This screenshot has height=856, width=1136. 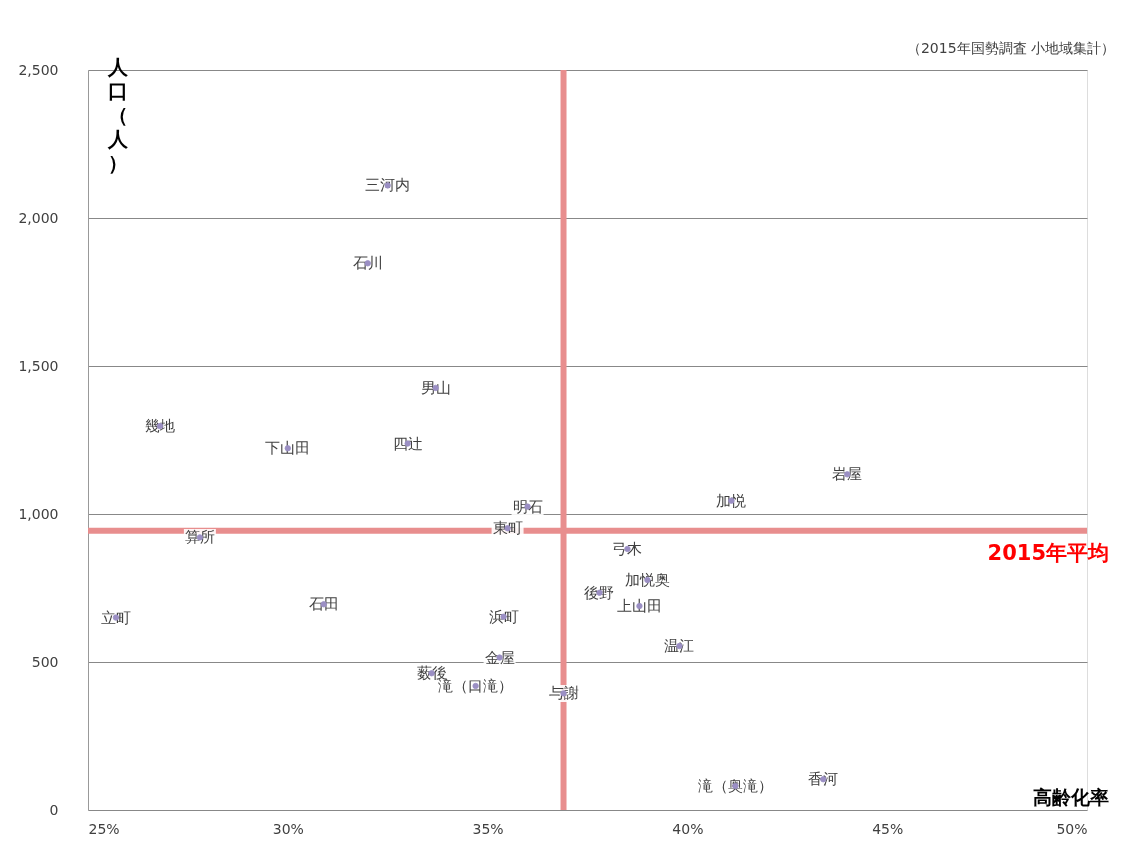 I want to click on x-tick-label: 25%, so click(x=104, y=828).